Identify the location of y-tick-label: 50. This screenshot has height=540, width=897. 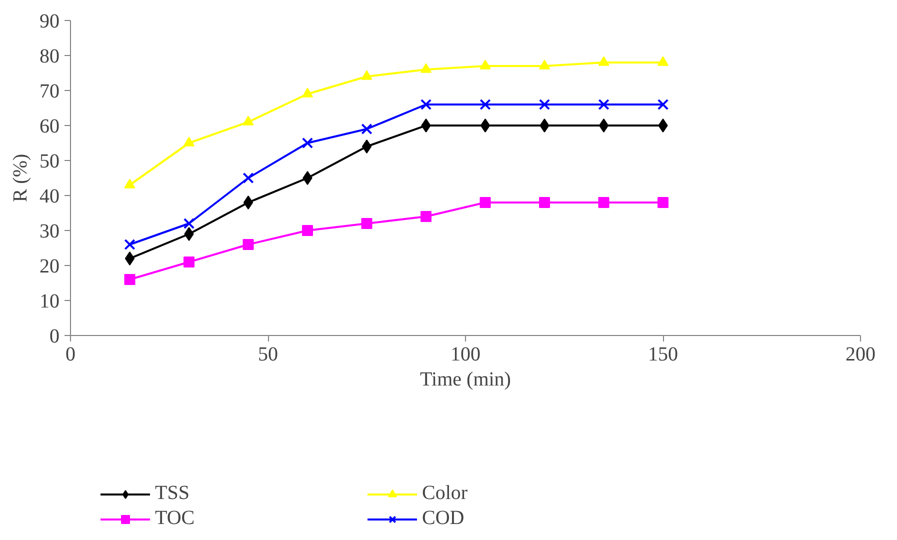
(50, 161).